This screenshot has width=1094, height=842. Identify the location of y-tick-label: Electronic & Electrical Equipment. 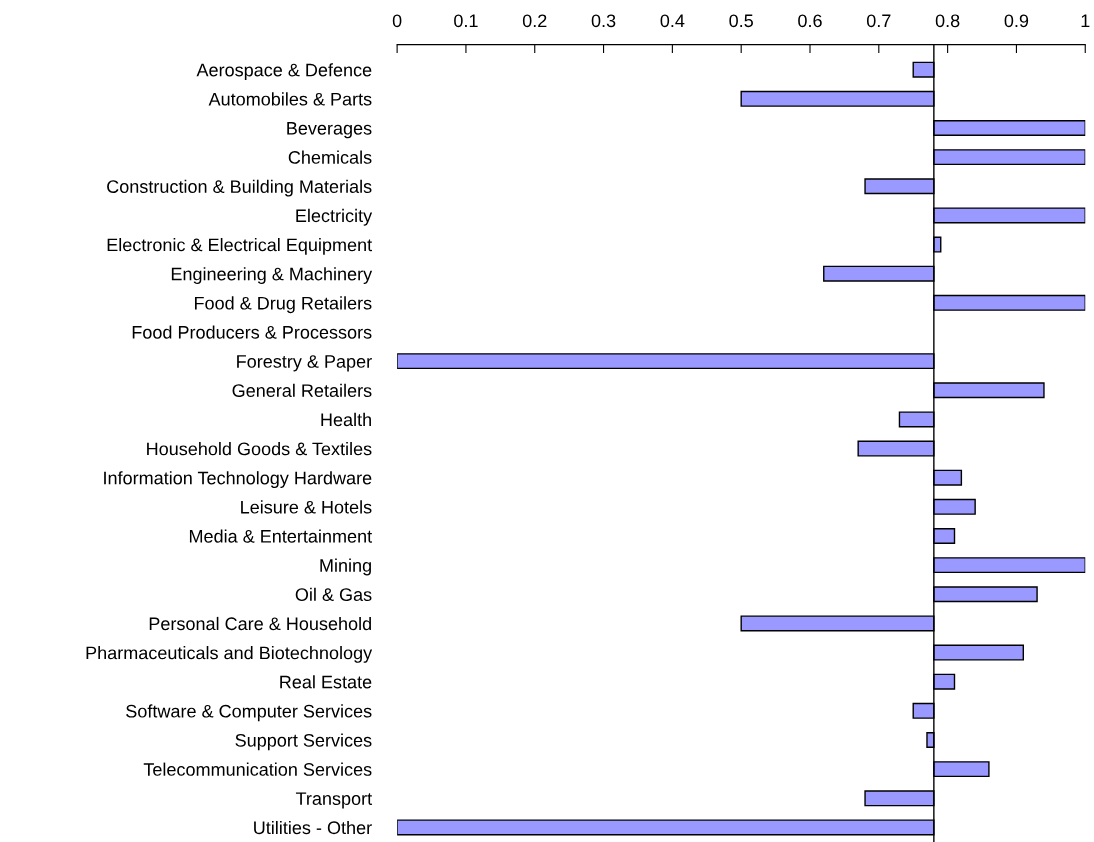
(239, 246).